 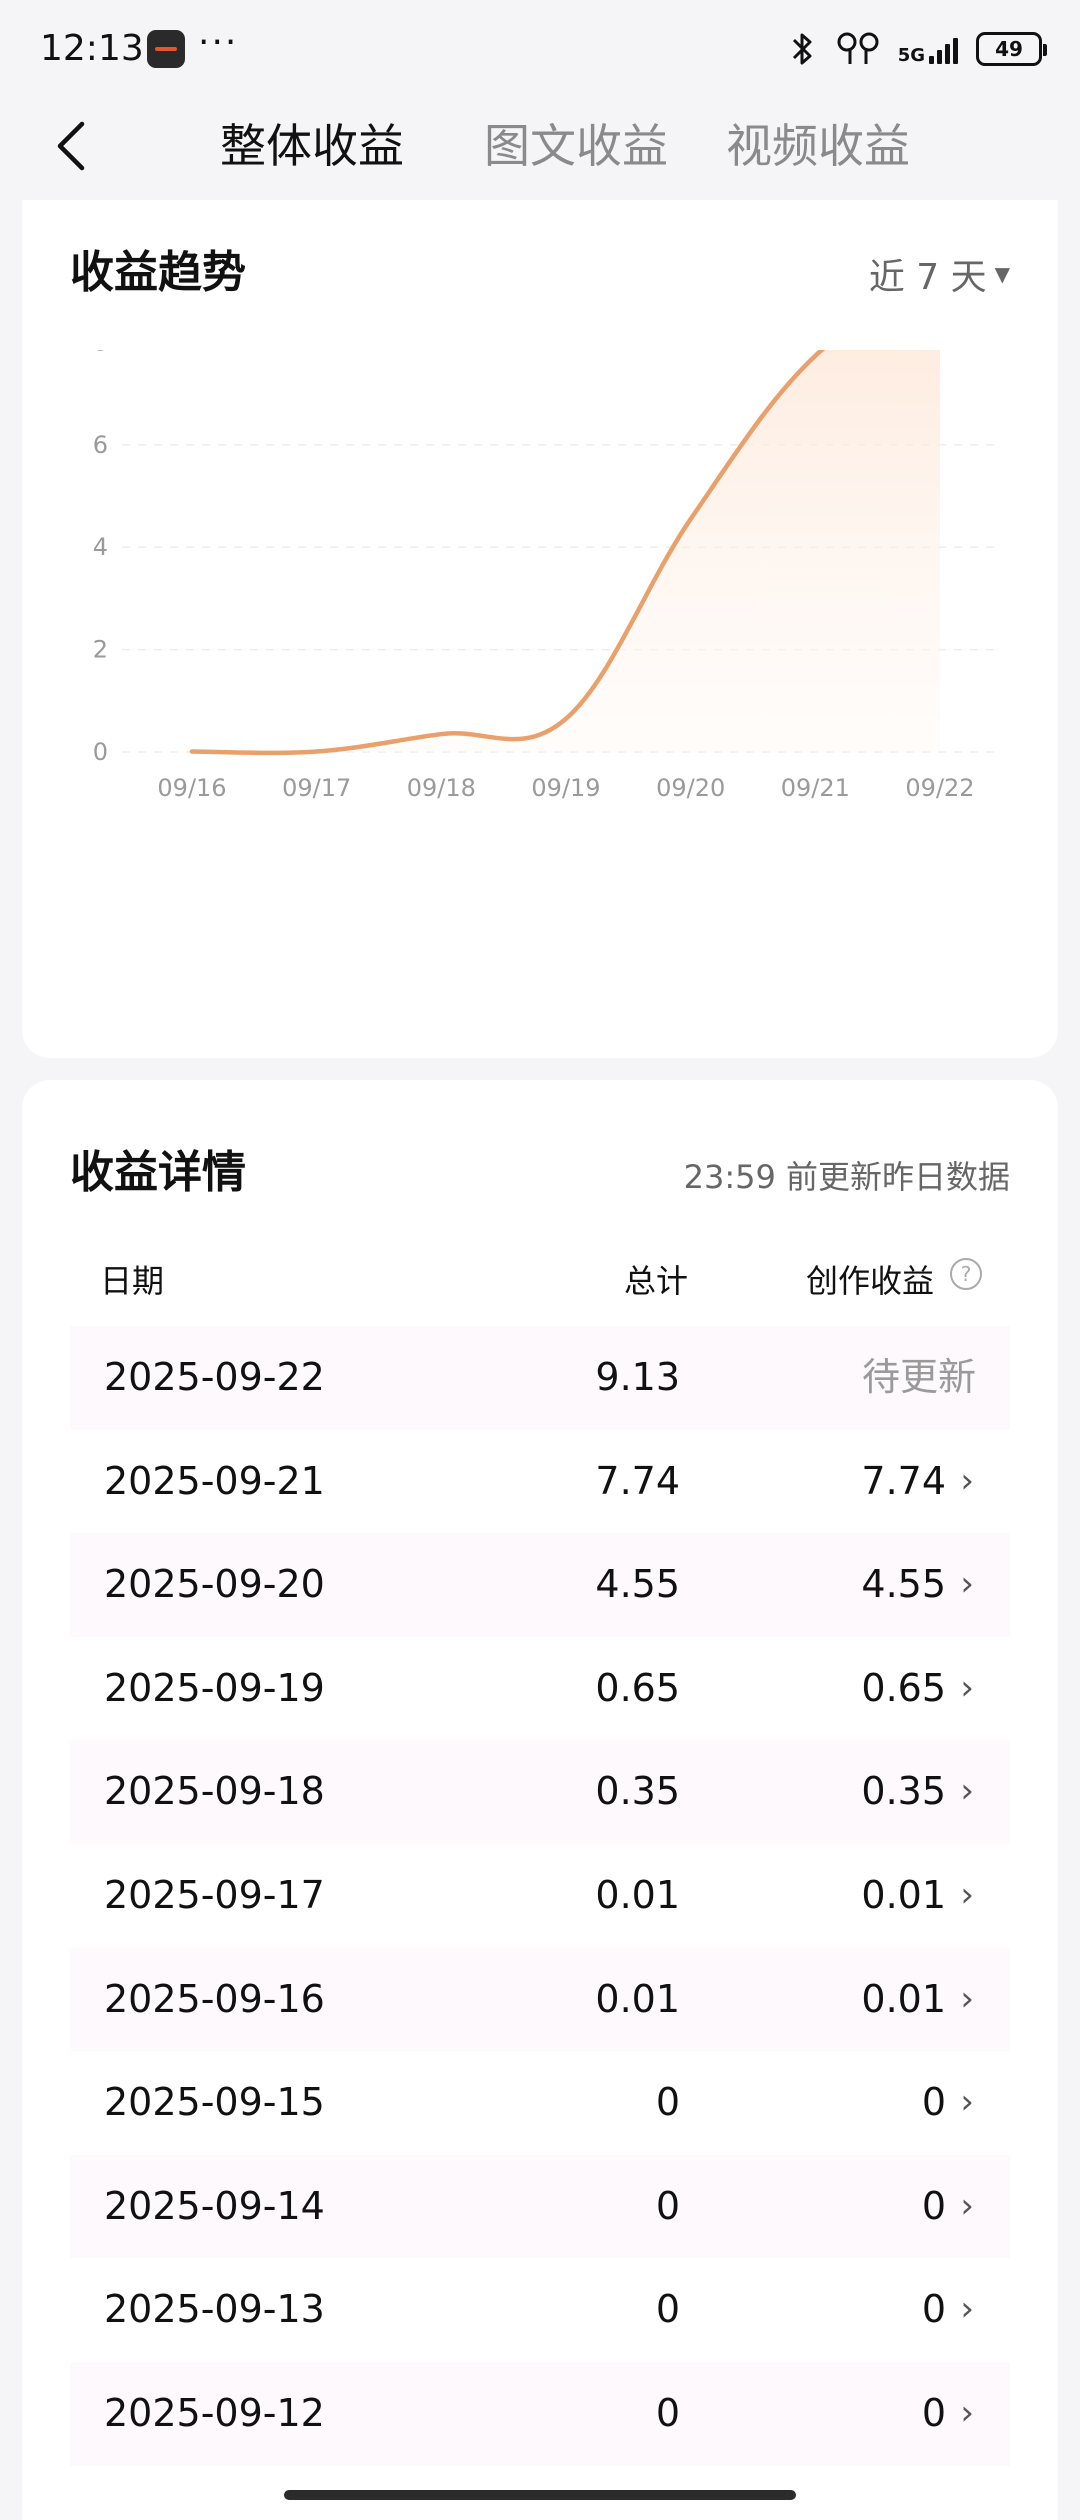 What do you see at coordinates (158, 1172) in the screenshot?
I see `detail-title: 收益详情` at bounding box center [158, 1172].